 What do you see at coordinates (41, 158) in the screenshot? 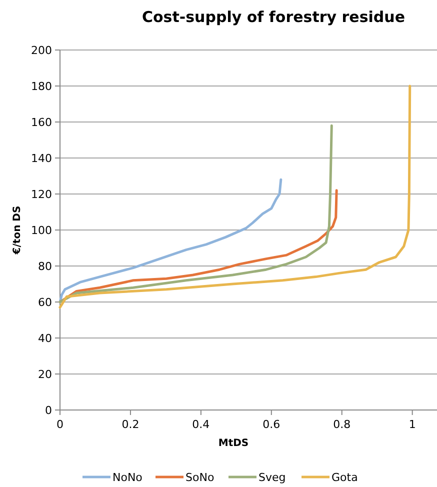
I see `y-tick-label: 140` at bounding box center [41, 158].